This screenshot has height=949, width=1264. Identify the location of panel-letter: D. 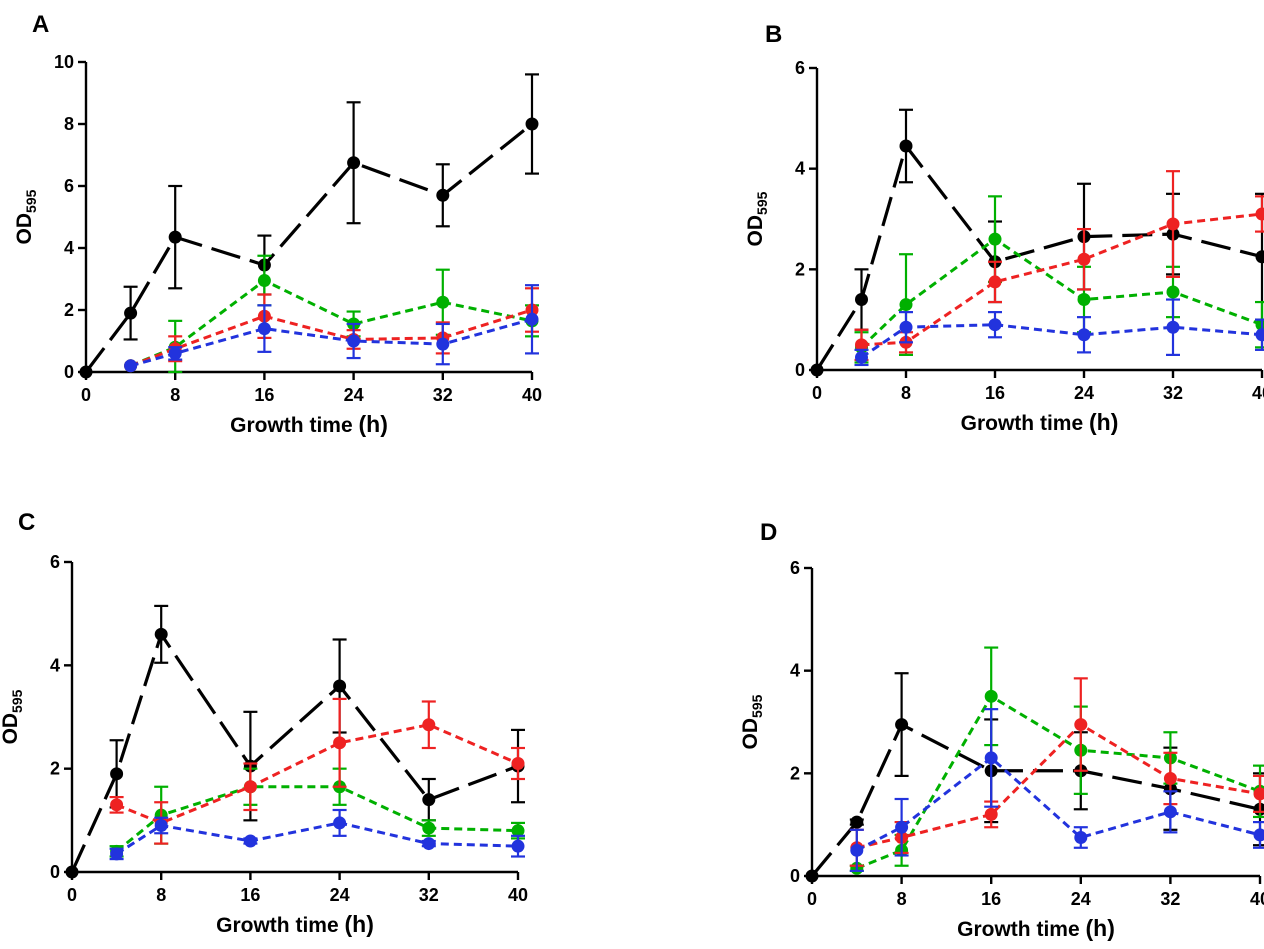
(768, 532).